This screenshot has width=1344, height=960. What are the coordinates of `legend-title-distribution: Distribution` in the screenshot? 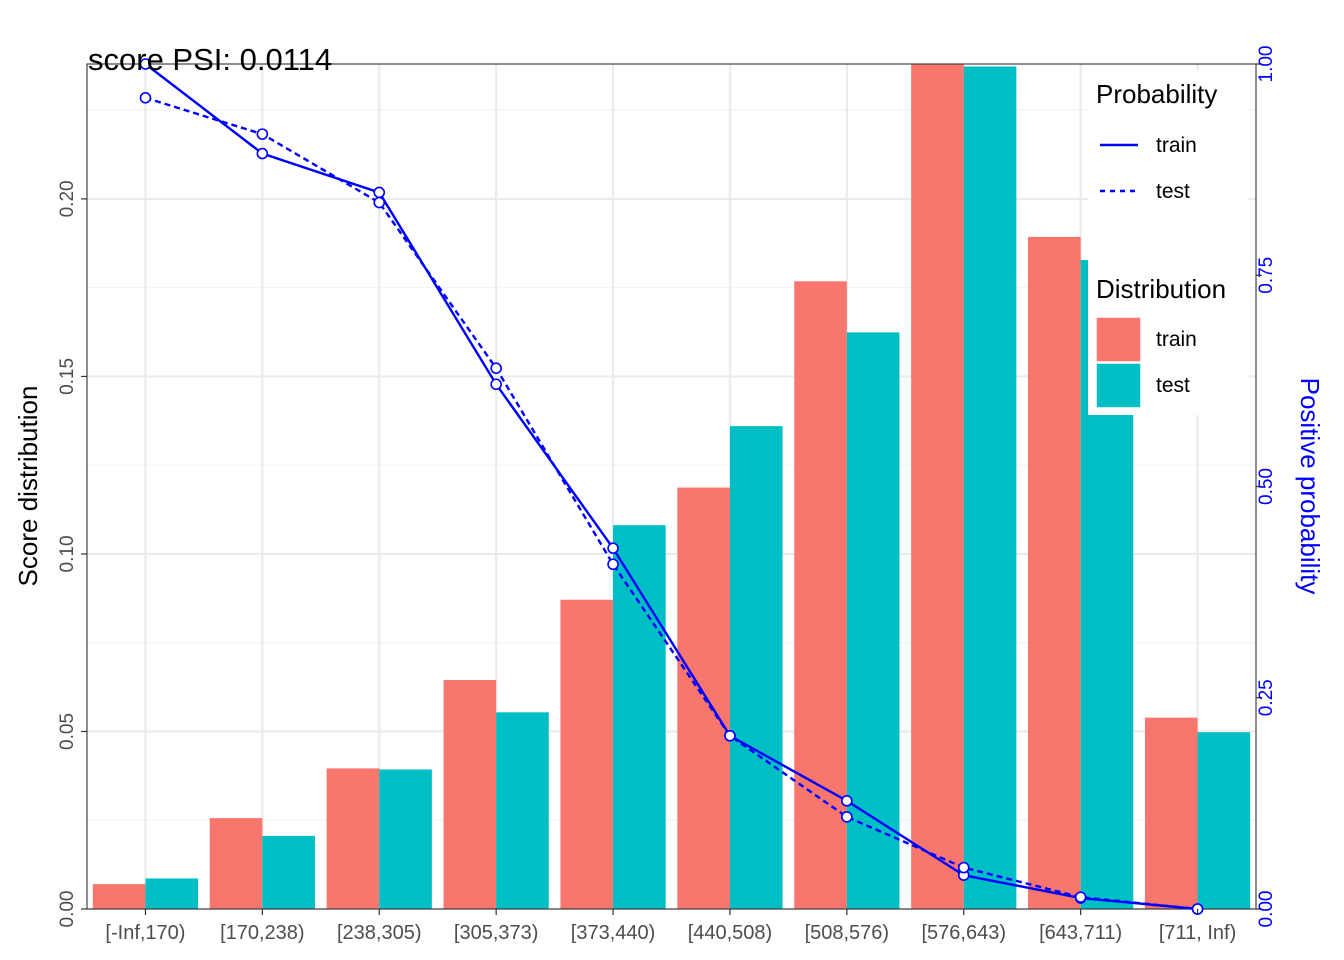 It's located at (1161, 289).